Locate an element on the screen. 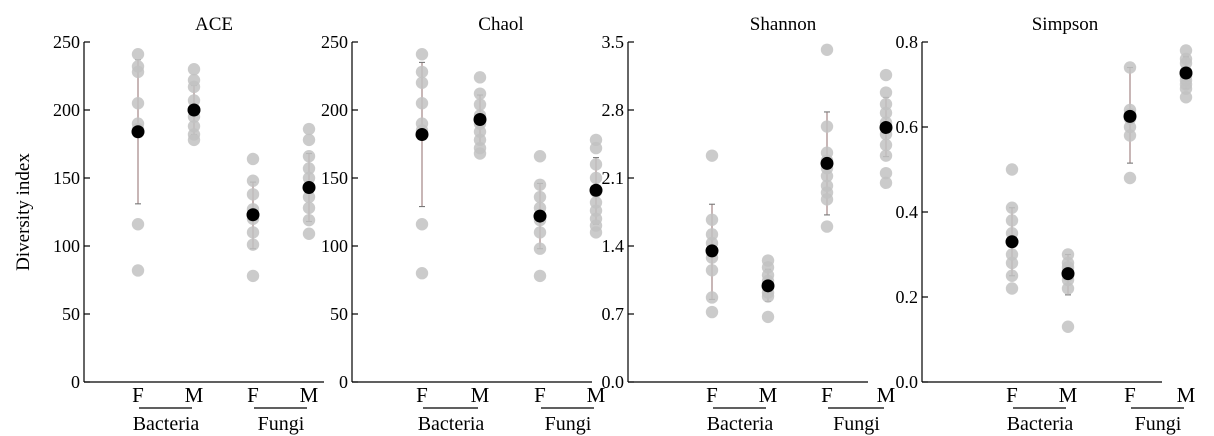 This screenshot has width=1214, height=436. y-tick-label: 0.8 is located at coordinates (907, 42).